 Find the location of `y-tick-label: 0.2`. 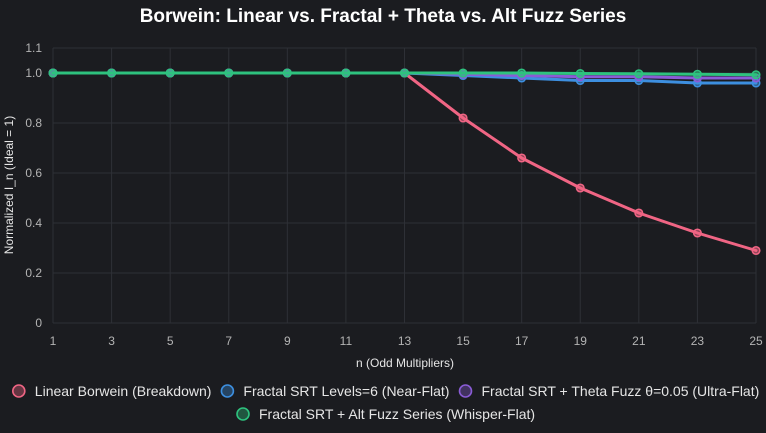

y-tick-label: 0.2 is located at coordinates (33, 273).